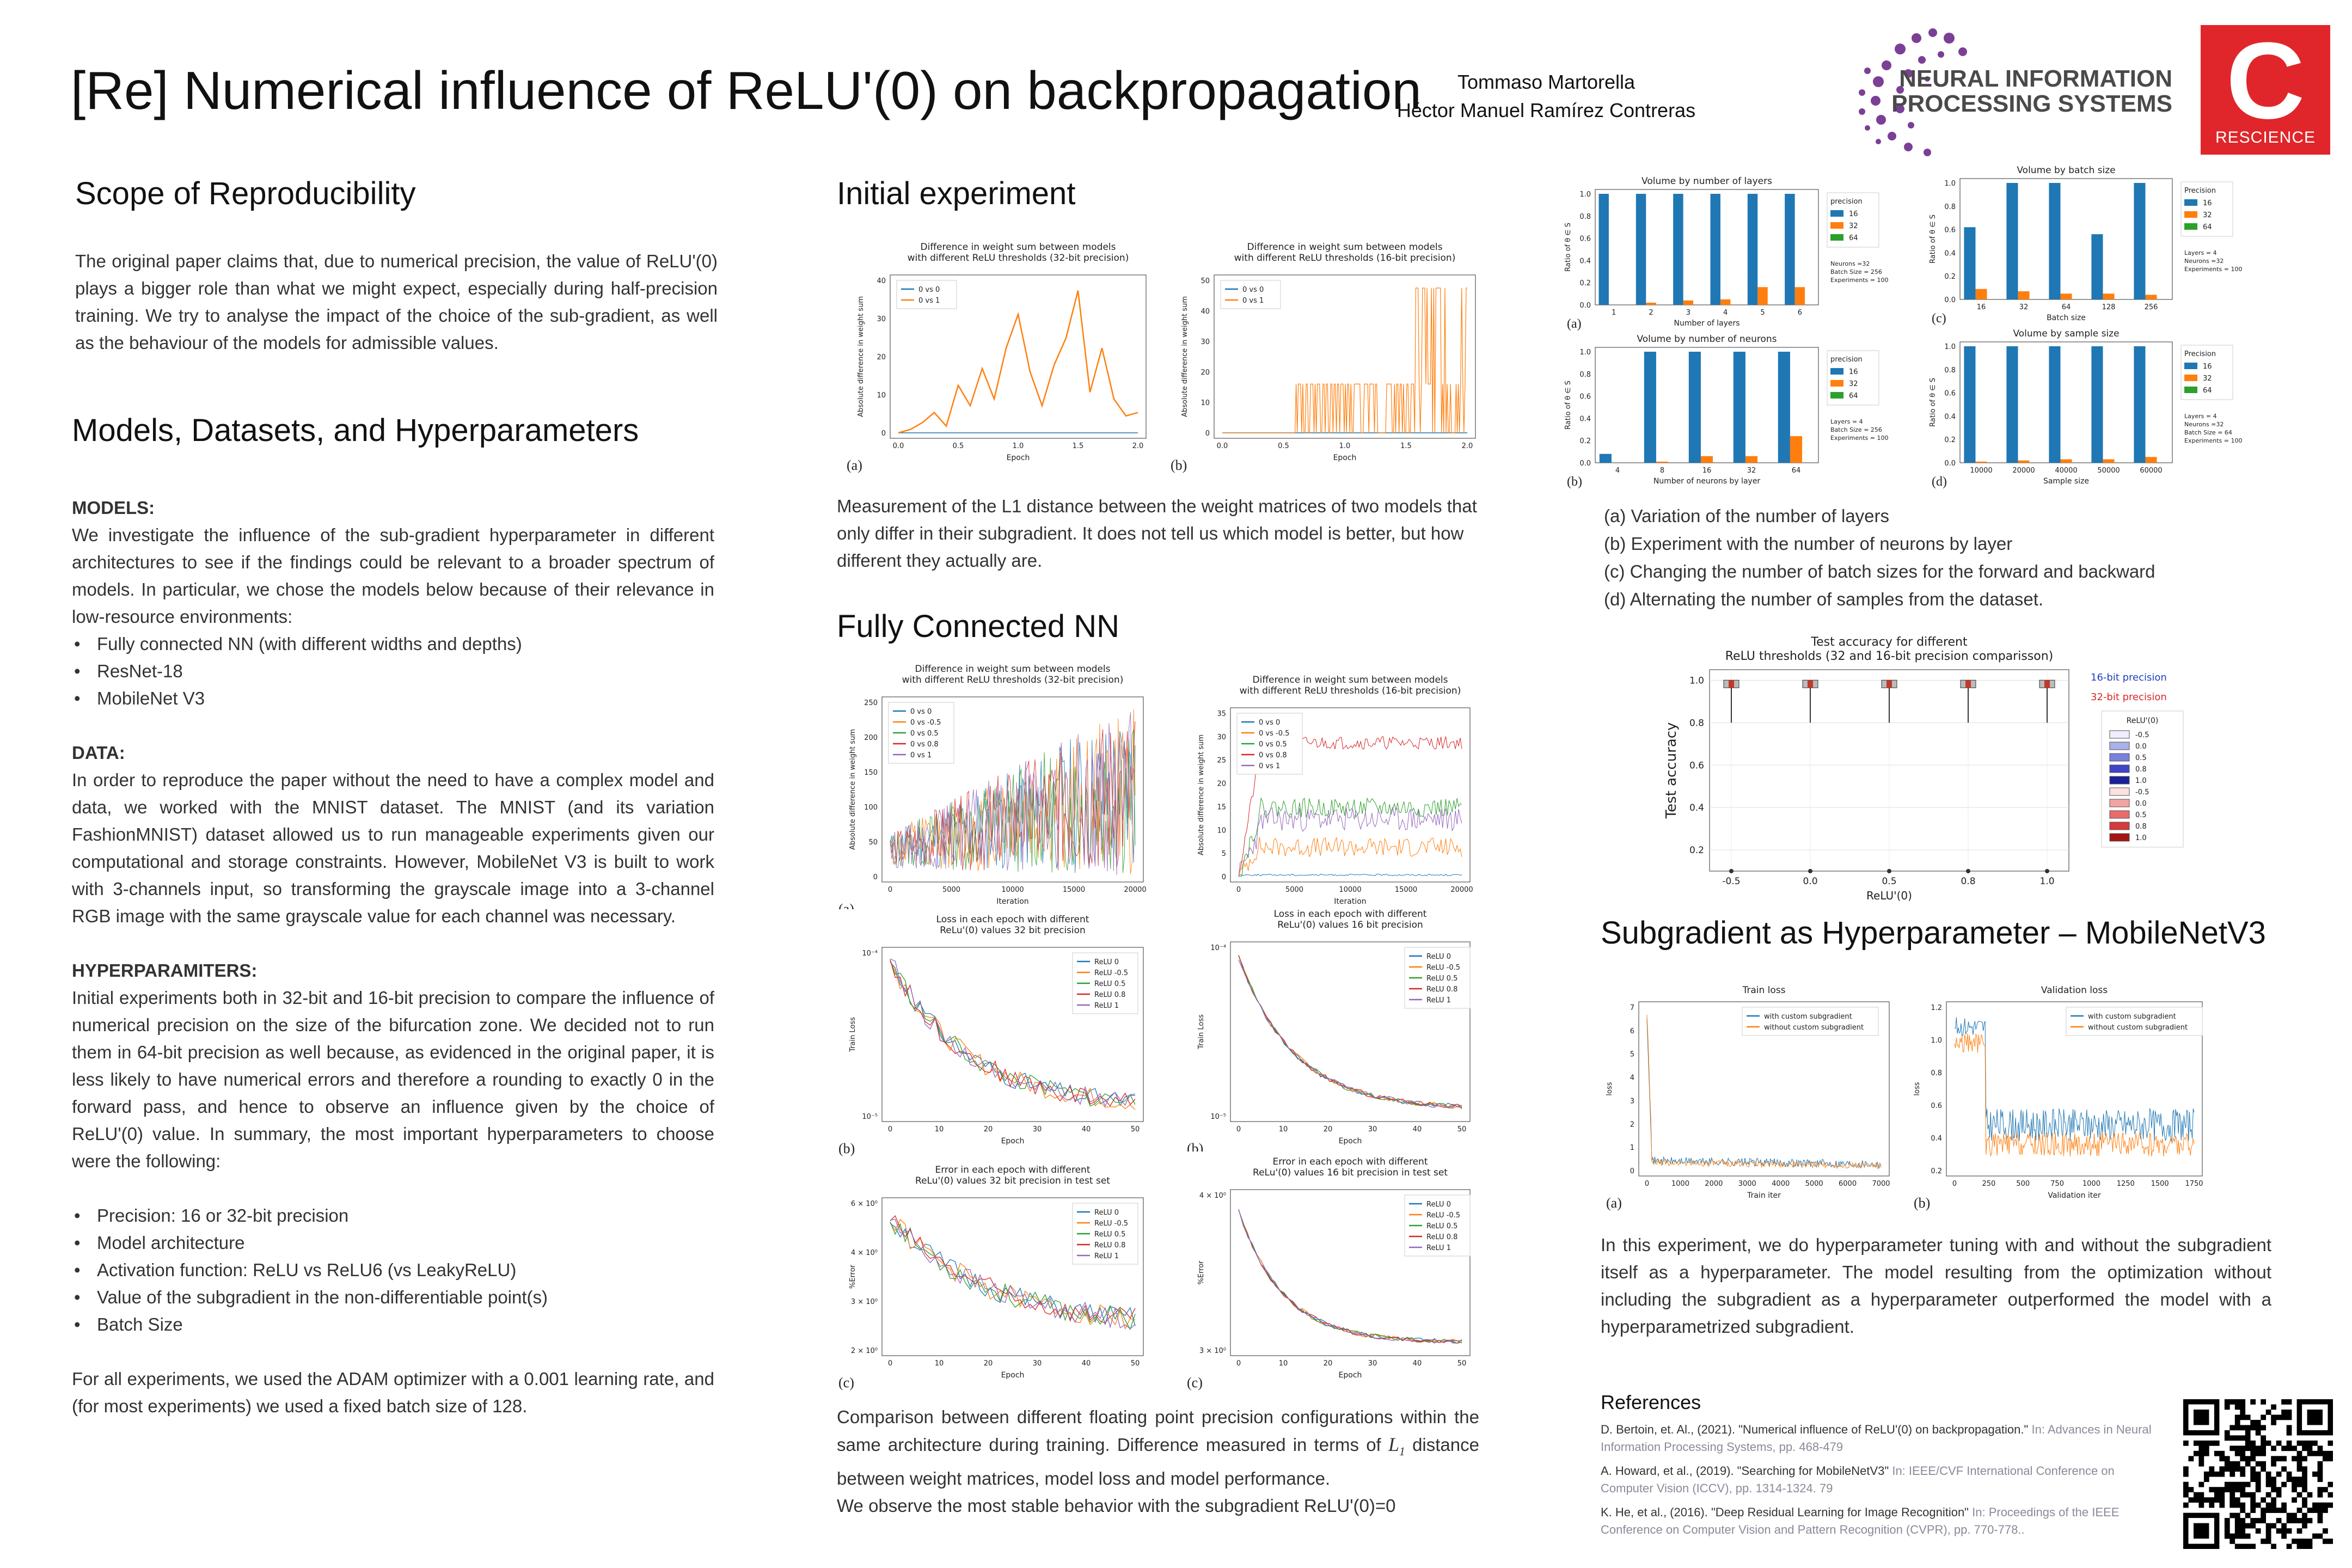 The width and height of the screenshot is (2352, 1568). Describe the element at coordinates (2207, 379) in the screenshot. I see `legend-label: 32` at that location.